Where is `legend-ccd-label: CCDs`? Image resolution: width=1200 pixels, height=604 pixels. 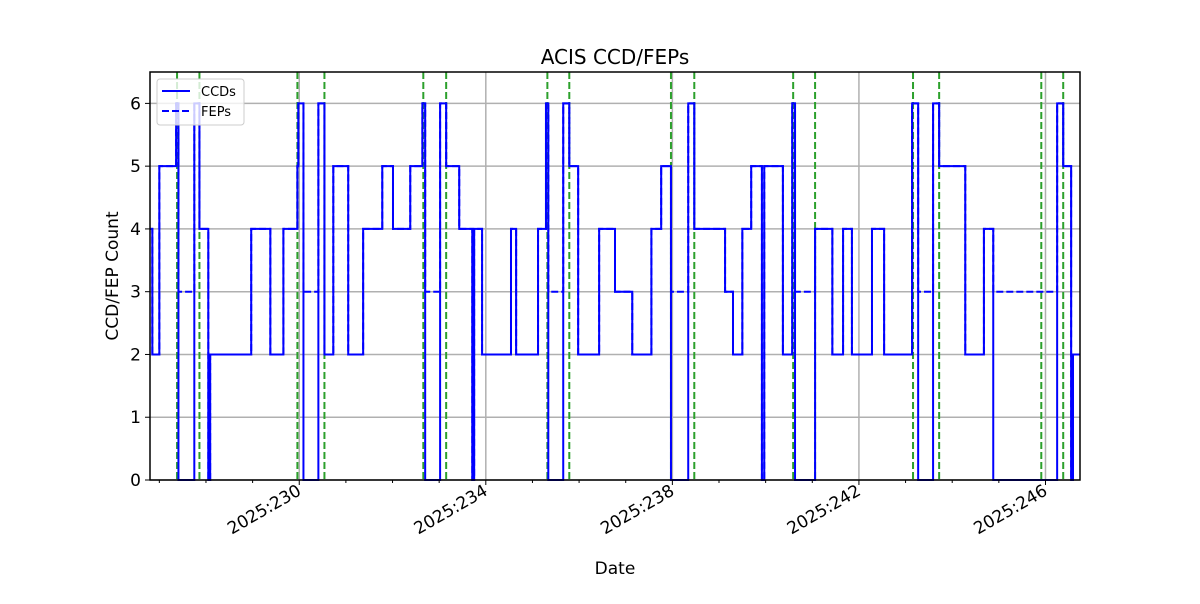 legend-ccd-label: CCDs is located at coordinates (218, 92).